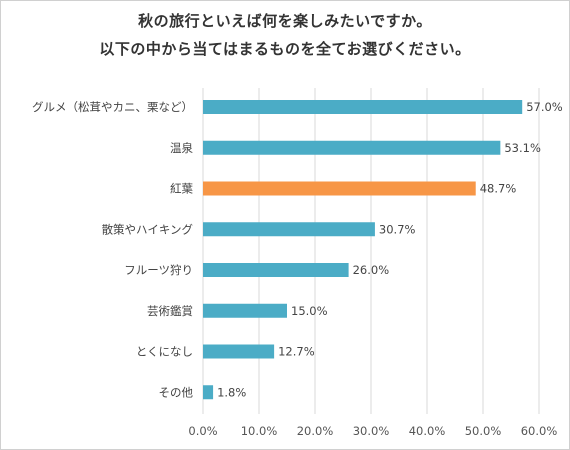 The image size is (570, 450). What do you see at coordinates (202, 431) in the screenshot?
I see `x-tick-label: 0.0%` at bounding box center [202, 431].